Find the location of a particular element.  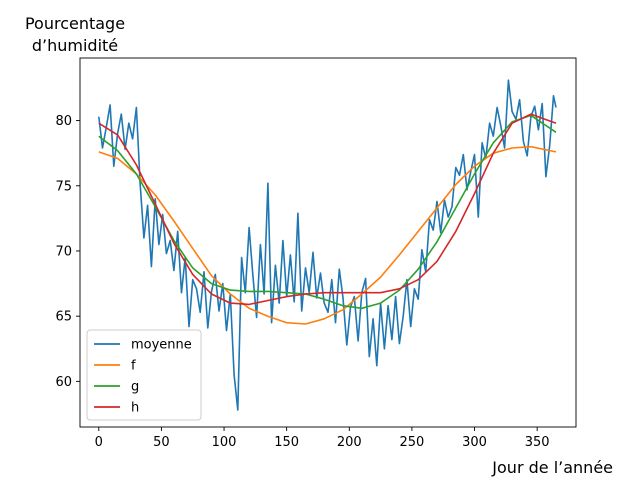

legend-box is located at coordinates (144, 375).